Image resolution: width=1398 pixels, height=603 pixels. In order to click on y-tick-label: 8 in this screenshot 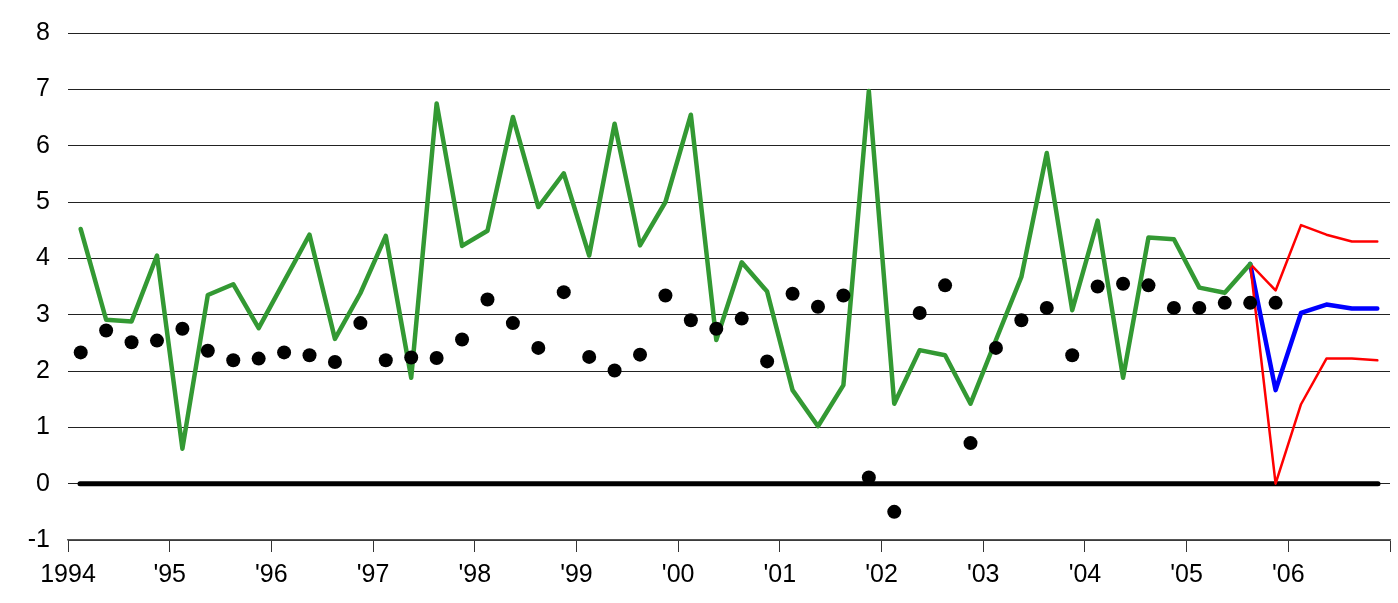, I will do `click(43, 30)`.